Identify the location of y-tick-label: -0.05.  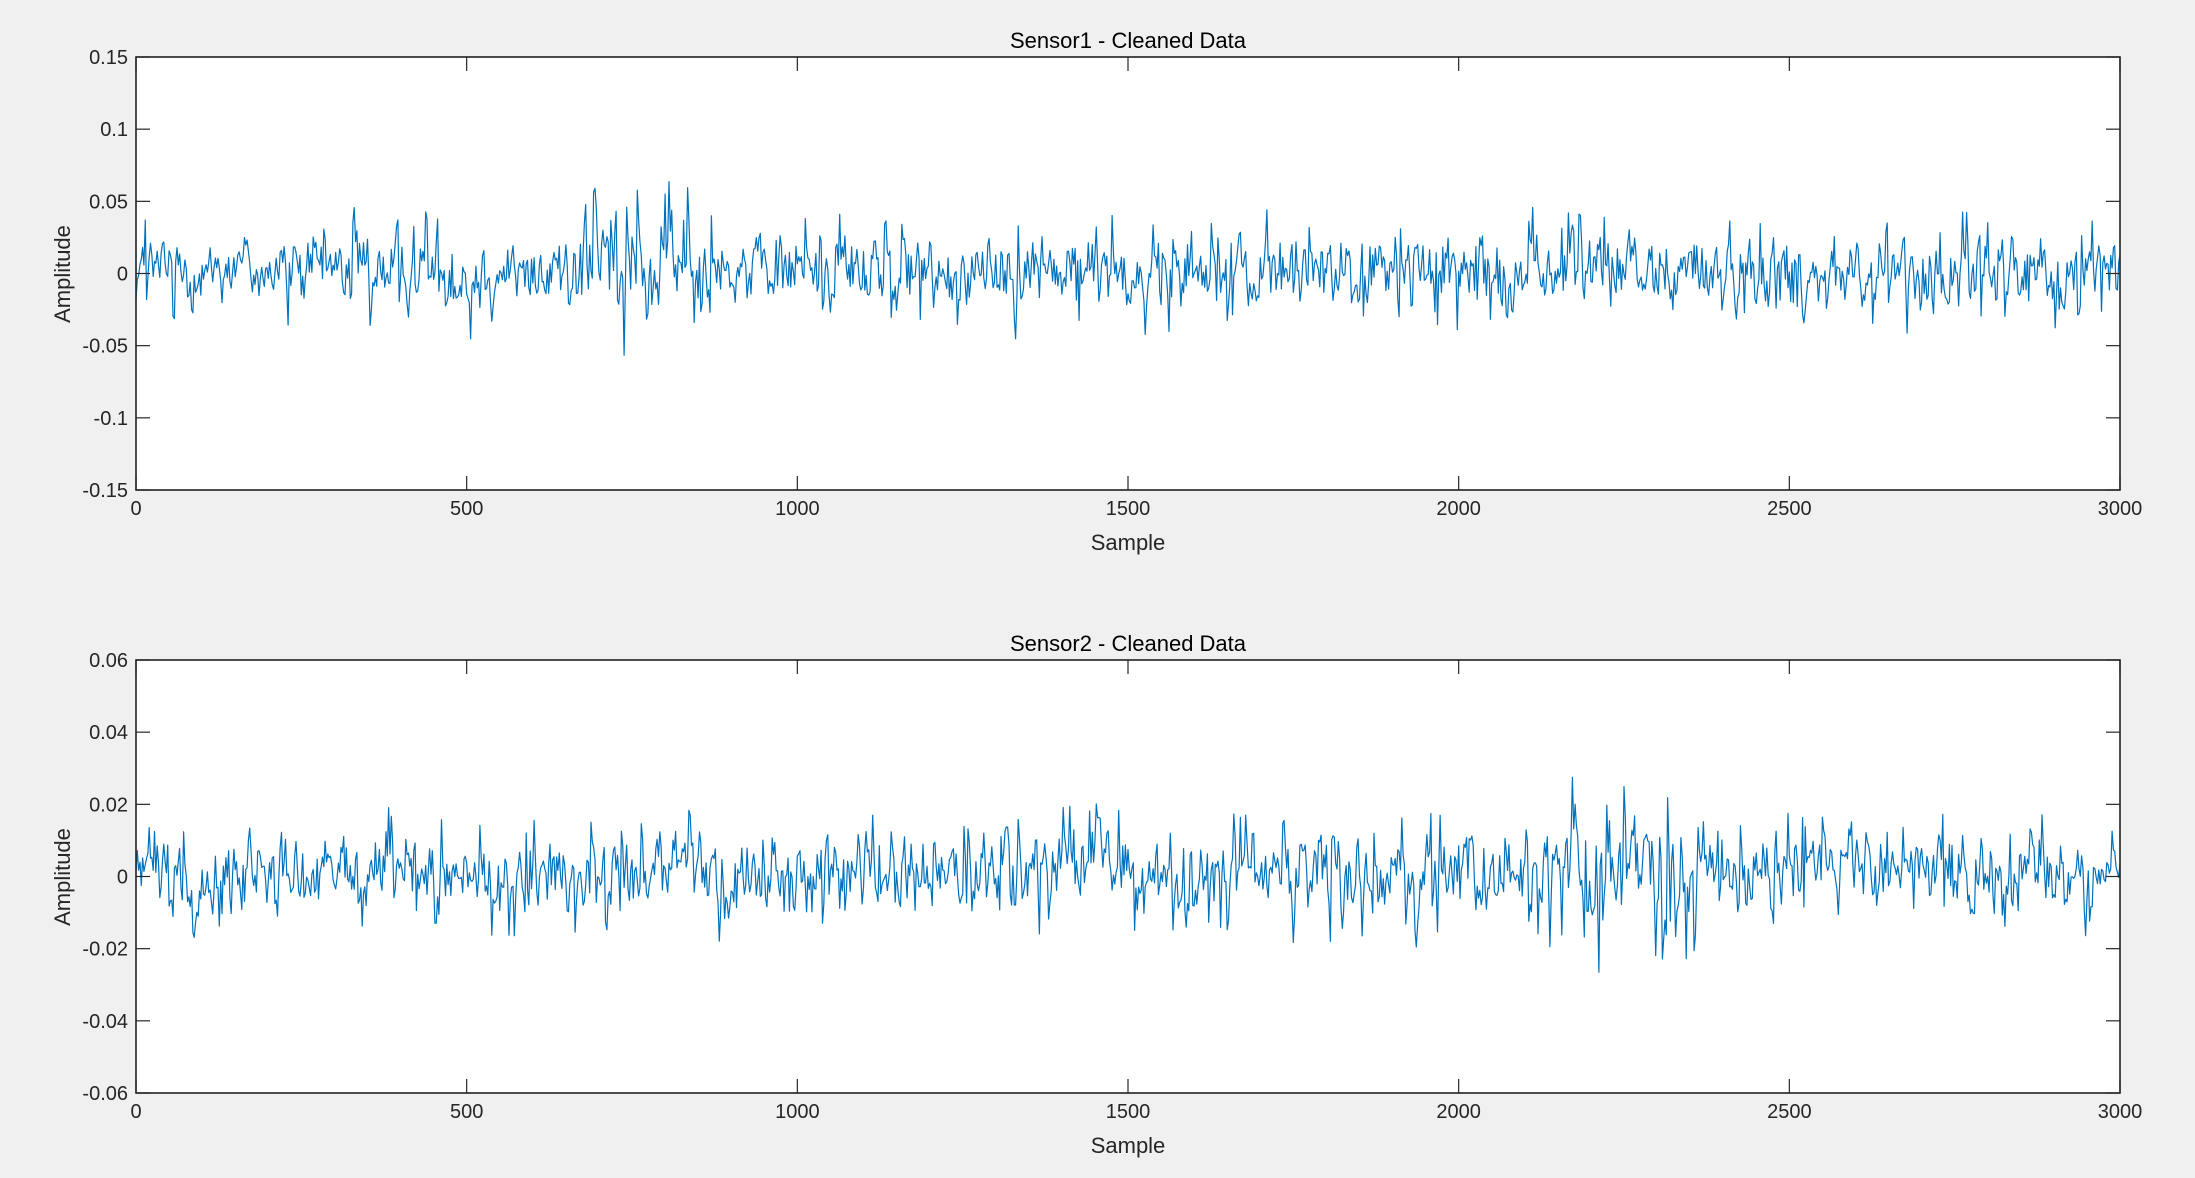
(105, 347).